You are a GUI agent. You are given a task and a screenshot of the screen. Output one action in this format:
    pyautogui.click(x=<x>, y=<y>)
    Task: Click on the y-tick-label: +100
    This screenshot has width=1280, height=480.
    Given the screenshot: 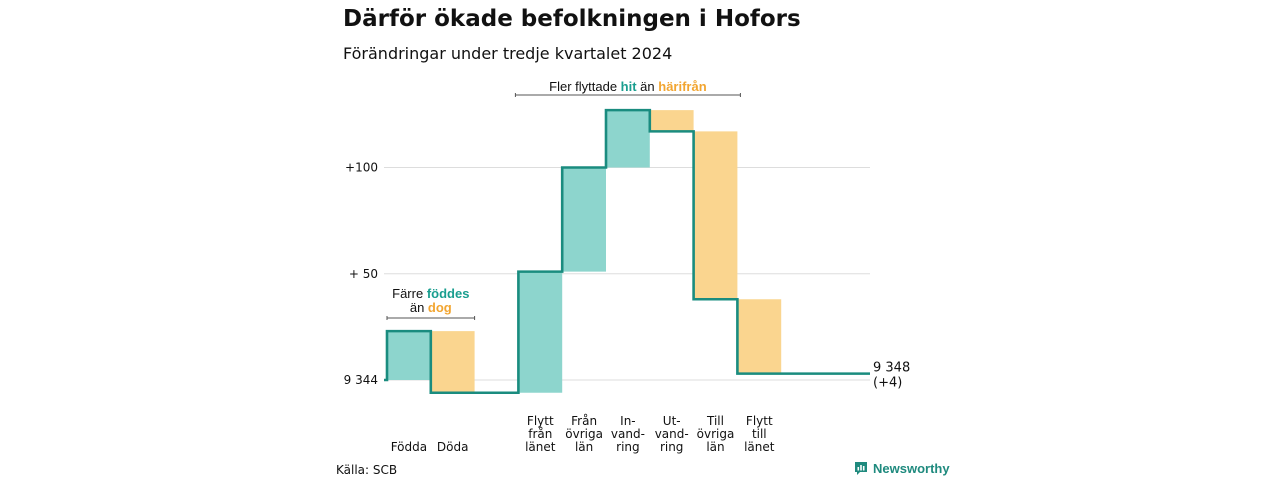 What is the action you would take?
    pyautogui.click(x=361, y=168)
    